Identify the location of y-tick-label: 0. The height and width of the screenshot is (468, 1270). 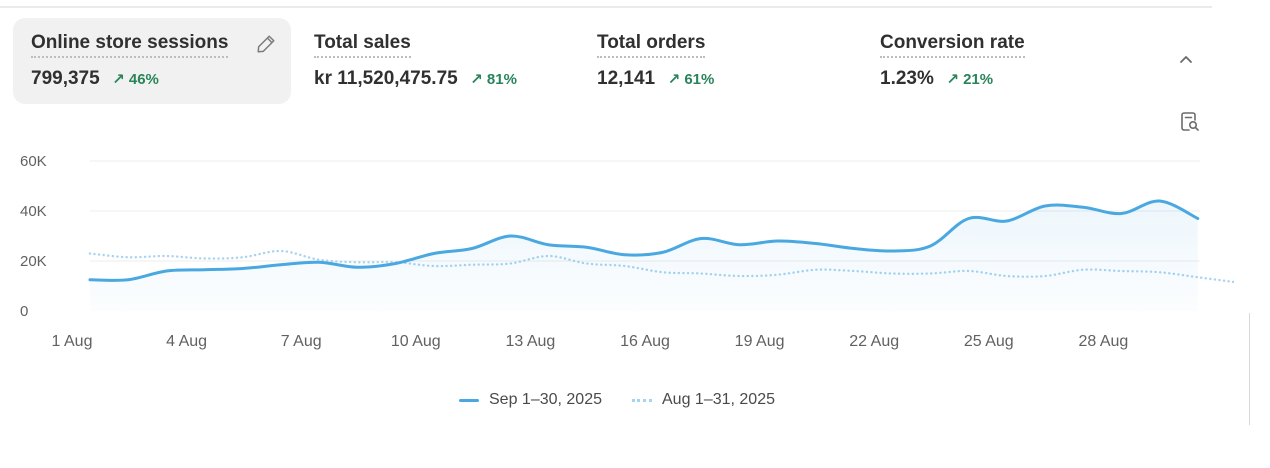
(24, 311).